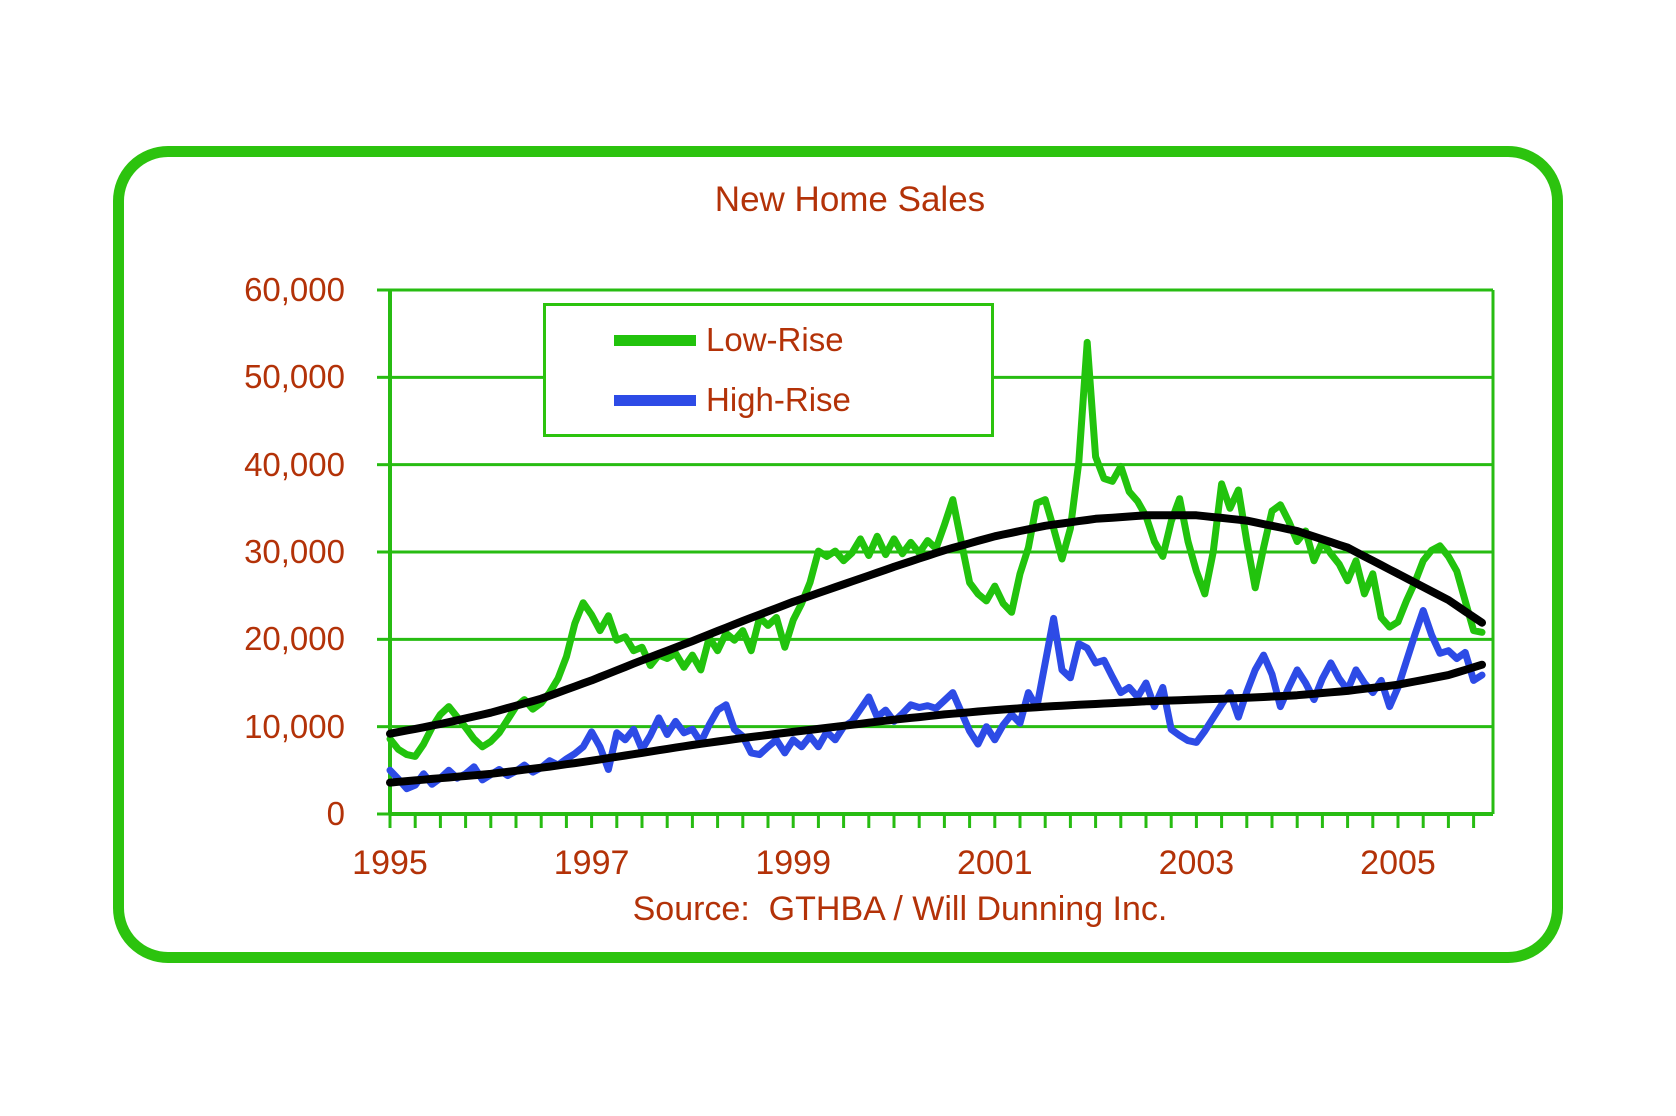 Image resolution: width=1676 pixels, height=1116 pixels. Describe the element at coordinates (793, 863) in the screenshot. I see `x-tick-label-1999: 1999` at that location.